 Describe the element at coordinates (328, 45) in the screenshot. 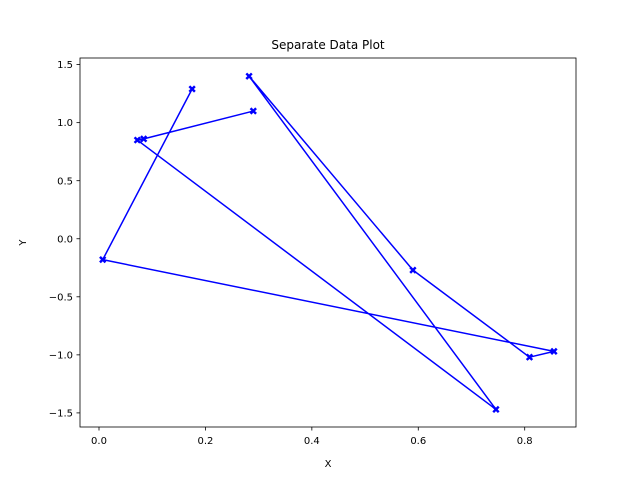

I see `chart-title: Separate Data Plot` at that location.